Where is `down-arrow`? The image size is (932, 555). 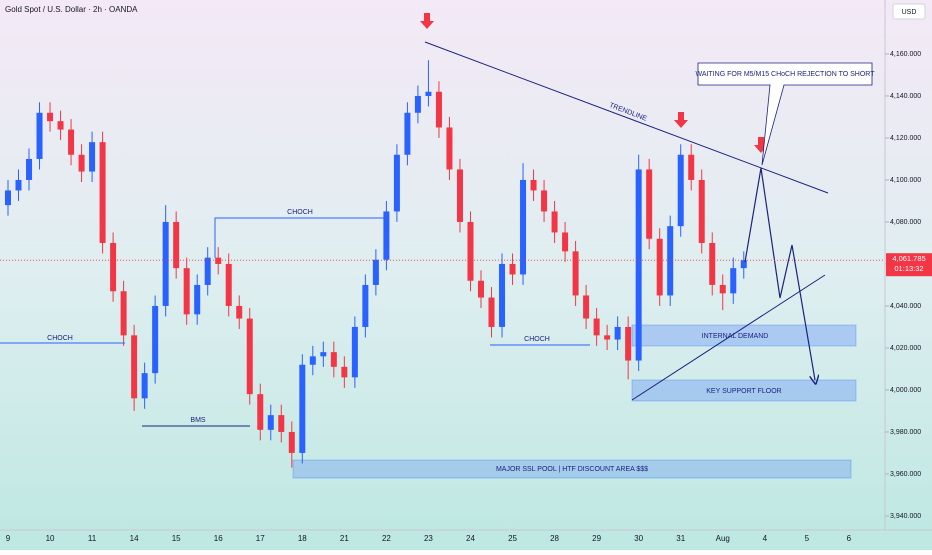 down-arrow is located at coordinates (681, 120).